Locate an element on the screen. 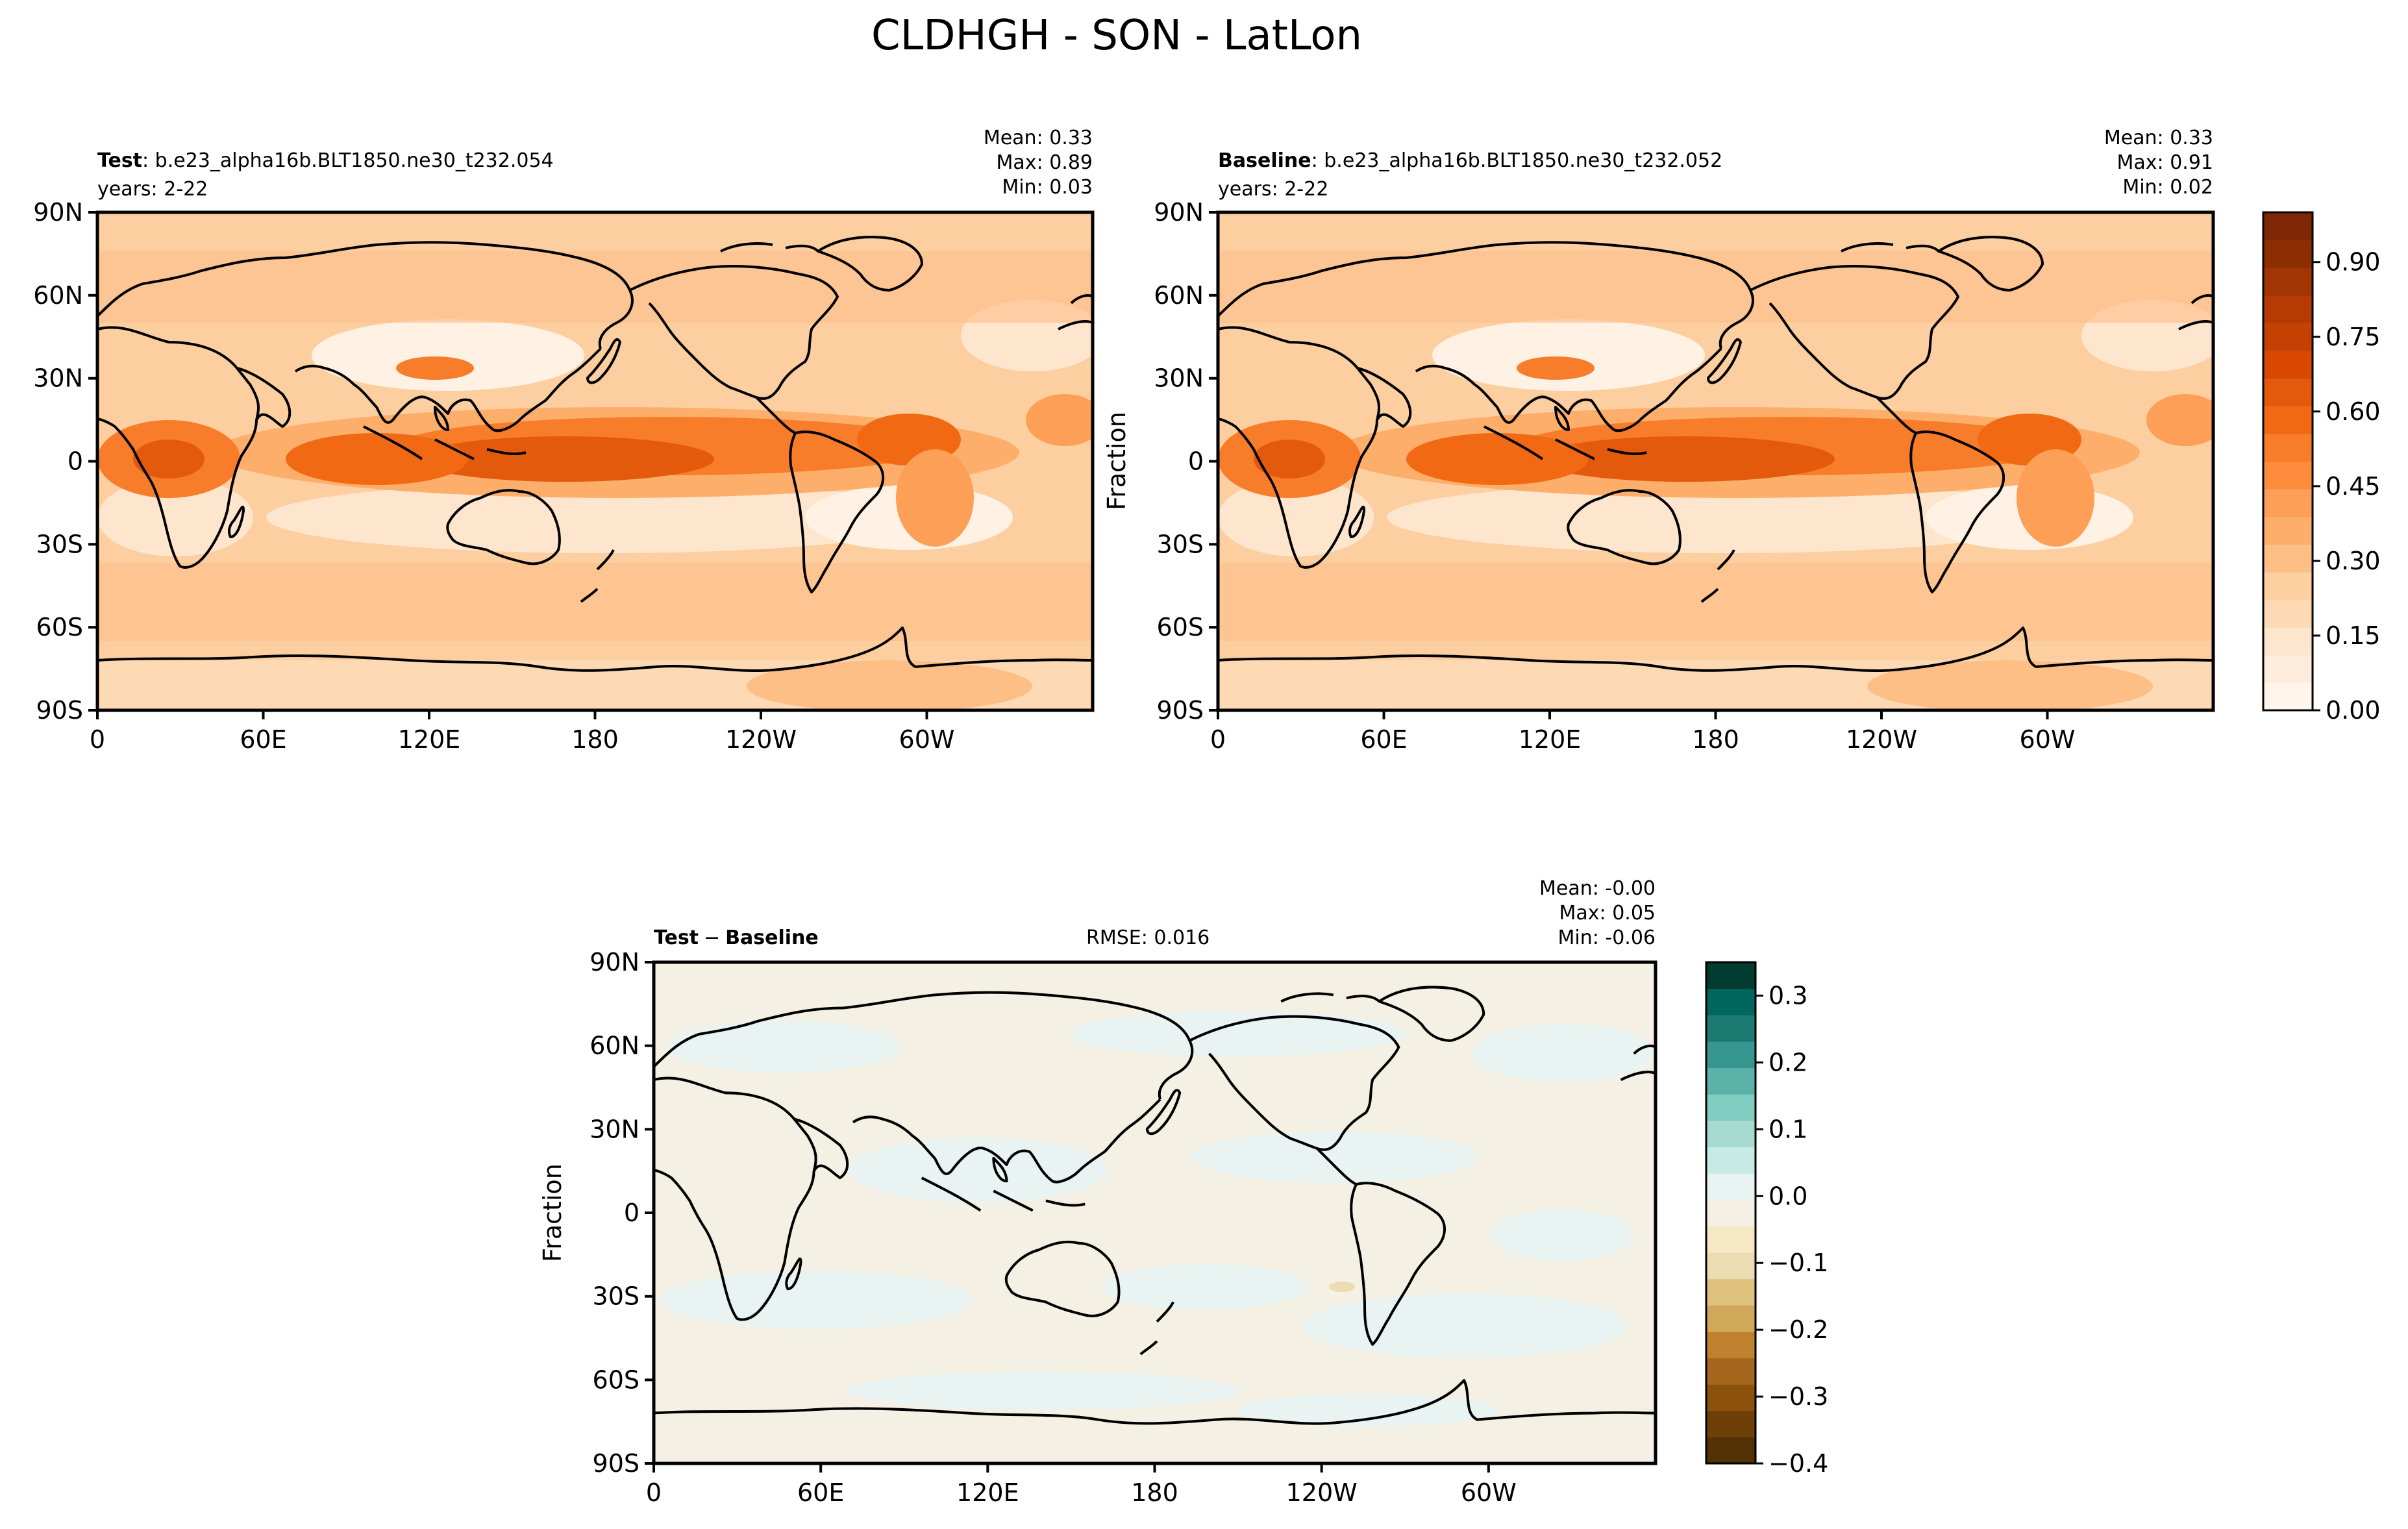 The height and width of the screenshot is (1529, 2408). test-stat-min: Min: 0.03 is located at coordinates (1047, 187).